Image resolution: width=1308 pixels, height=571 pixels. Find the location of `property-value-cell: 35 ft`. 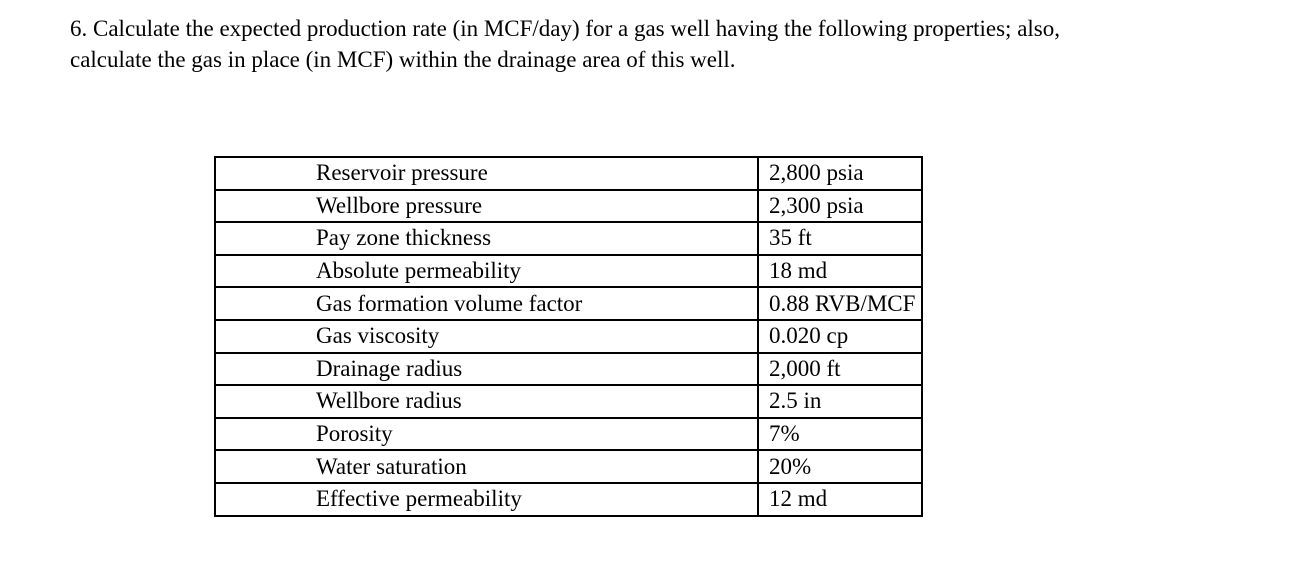

property-value-cell: 35 ft is located at coordinates (840, 238).